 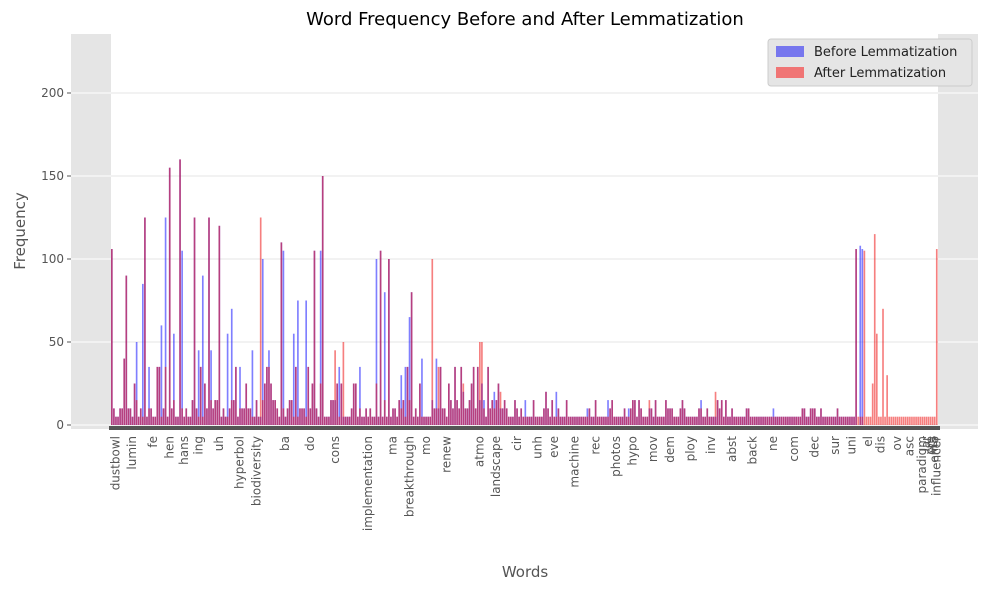 What do you see at coordinates (653, 449) in the screenshot?
I see `x-tick-label: mov` at bounding box center [653, 449].